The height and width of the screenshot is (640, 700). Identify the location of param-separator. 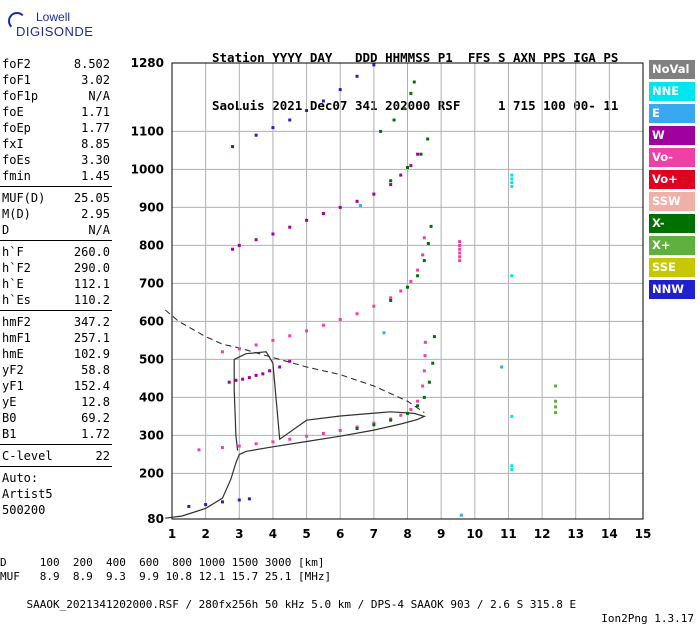
(56, 446).